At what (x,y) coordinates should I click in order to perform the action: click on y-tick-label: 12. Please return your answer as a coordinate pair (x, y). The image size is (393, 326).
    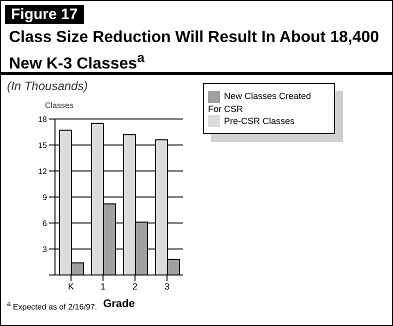
    Looking at the image, I should click on (43, 171).